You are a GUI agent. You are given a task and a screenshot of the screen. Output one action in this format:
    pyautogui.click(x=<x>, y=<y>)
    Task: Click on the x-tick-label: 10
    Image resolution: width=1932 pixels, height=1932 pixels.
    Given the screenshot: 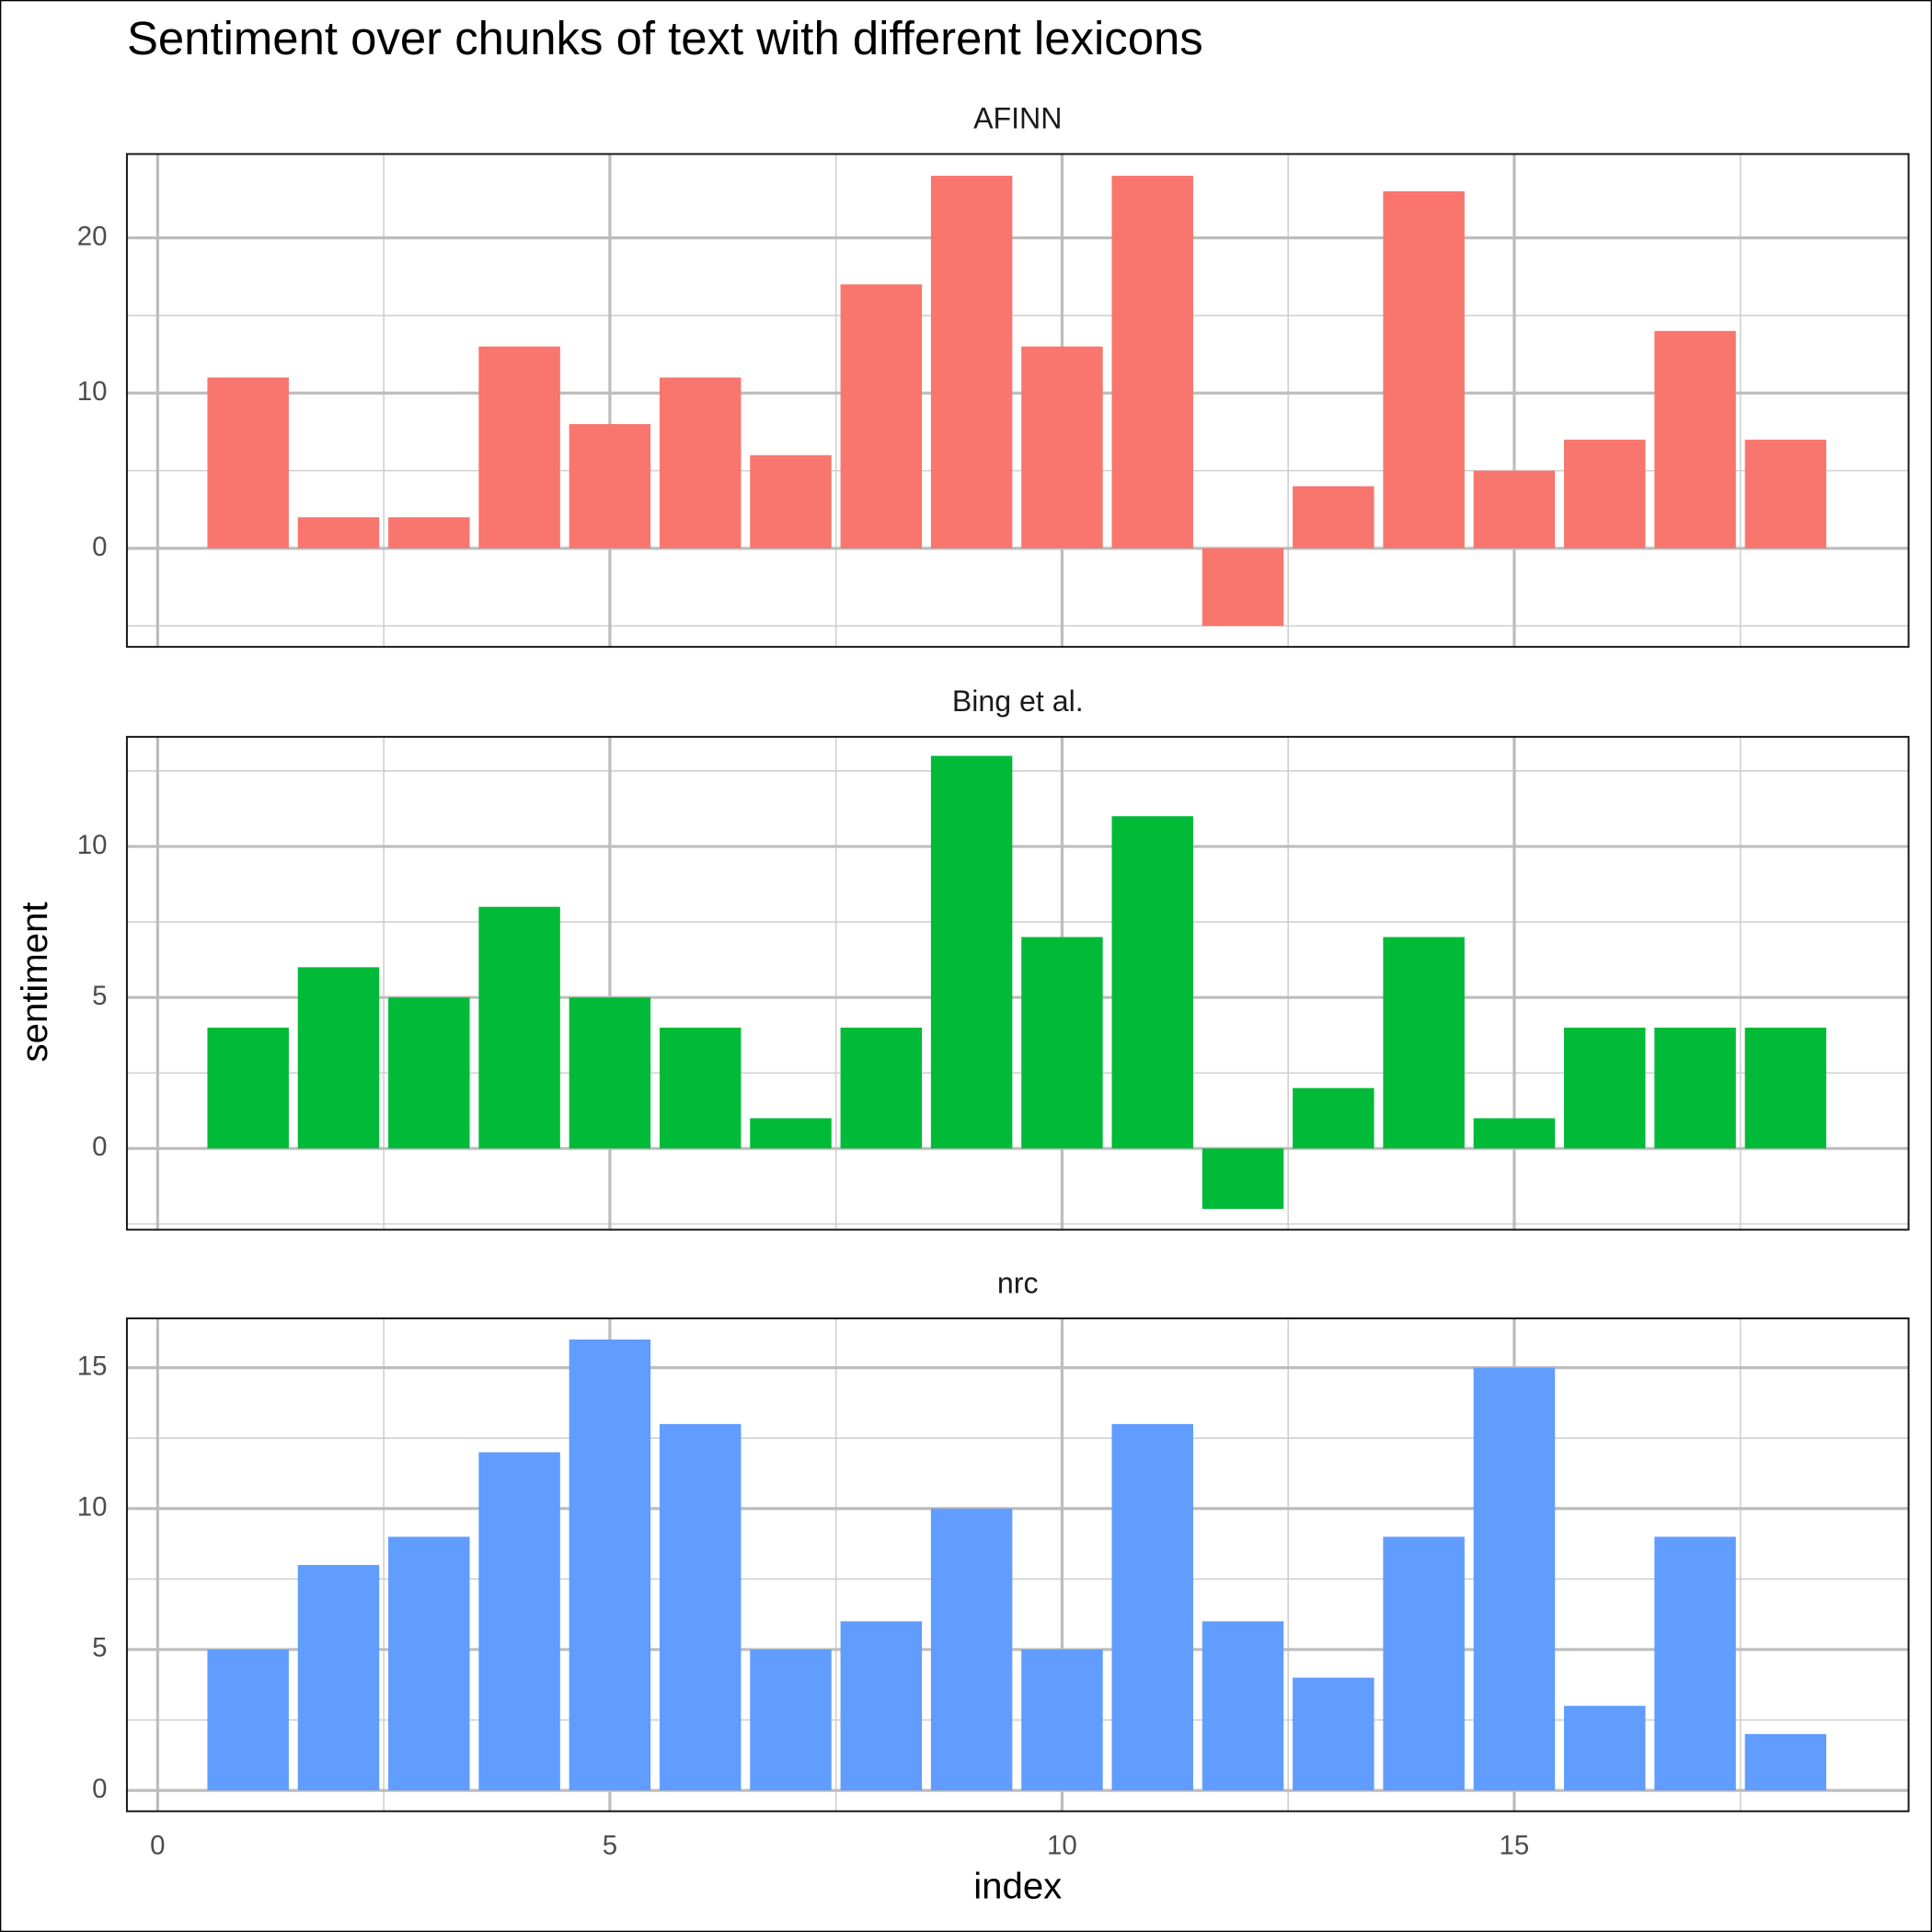 What is the action you would take?
    pyautogui.click(x=1062, y=1845)
    